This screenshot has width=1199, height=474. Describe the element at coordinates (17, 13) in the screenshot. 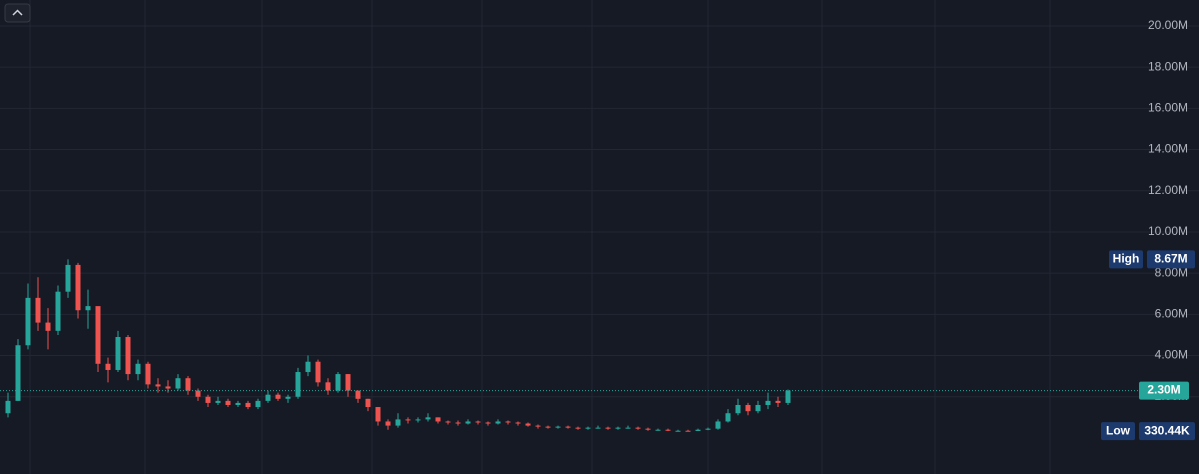

I see `collapse-button` at that location.